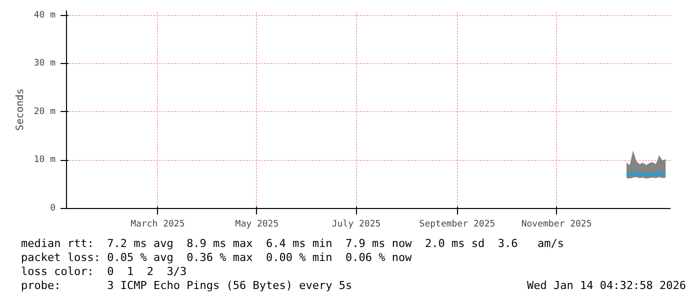 This screenshot has height=297, width=697. I want to click on x-tick-label: July 2025, so click(356, 225).